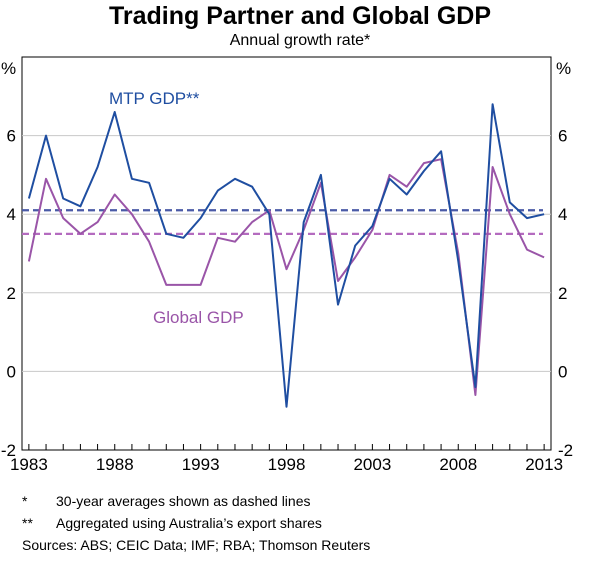 The height and width of the screenshot is (567, 600). I want to click on y-tick-label-left: 4, so click(11, 214).